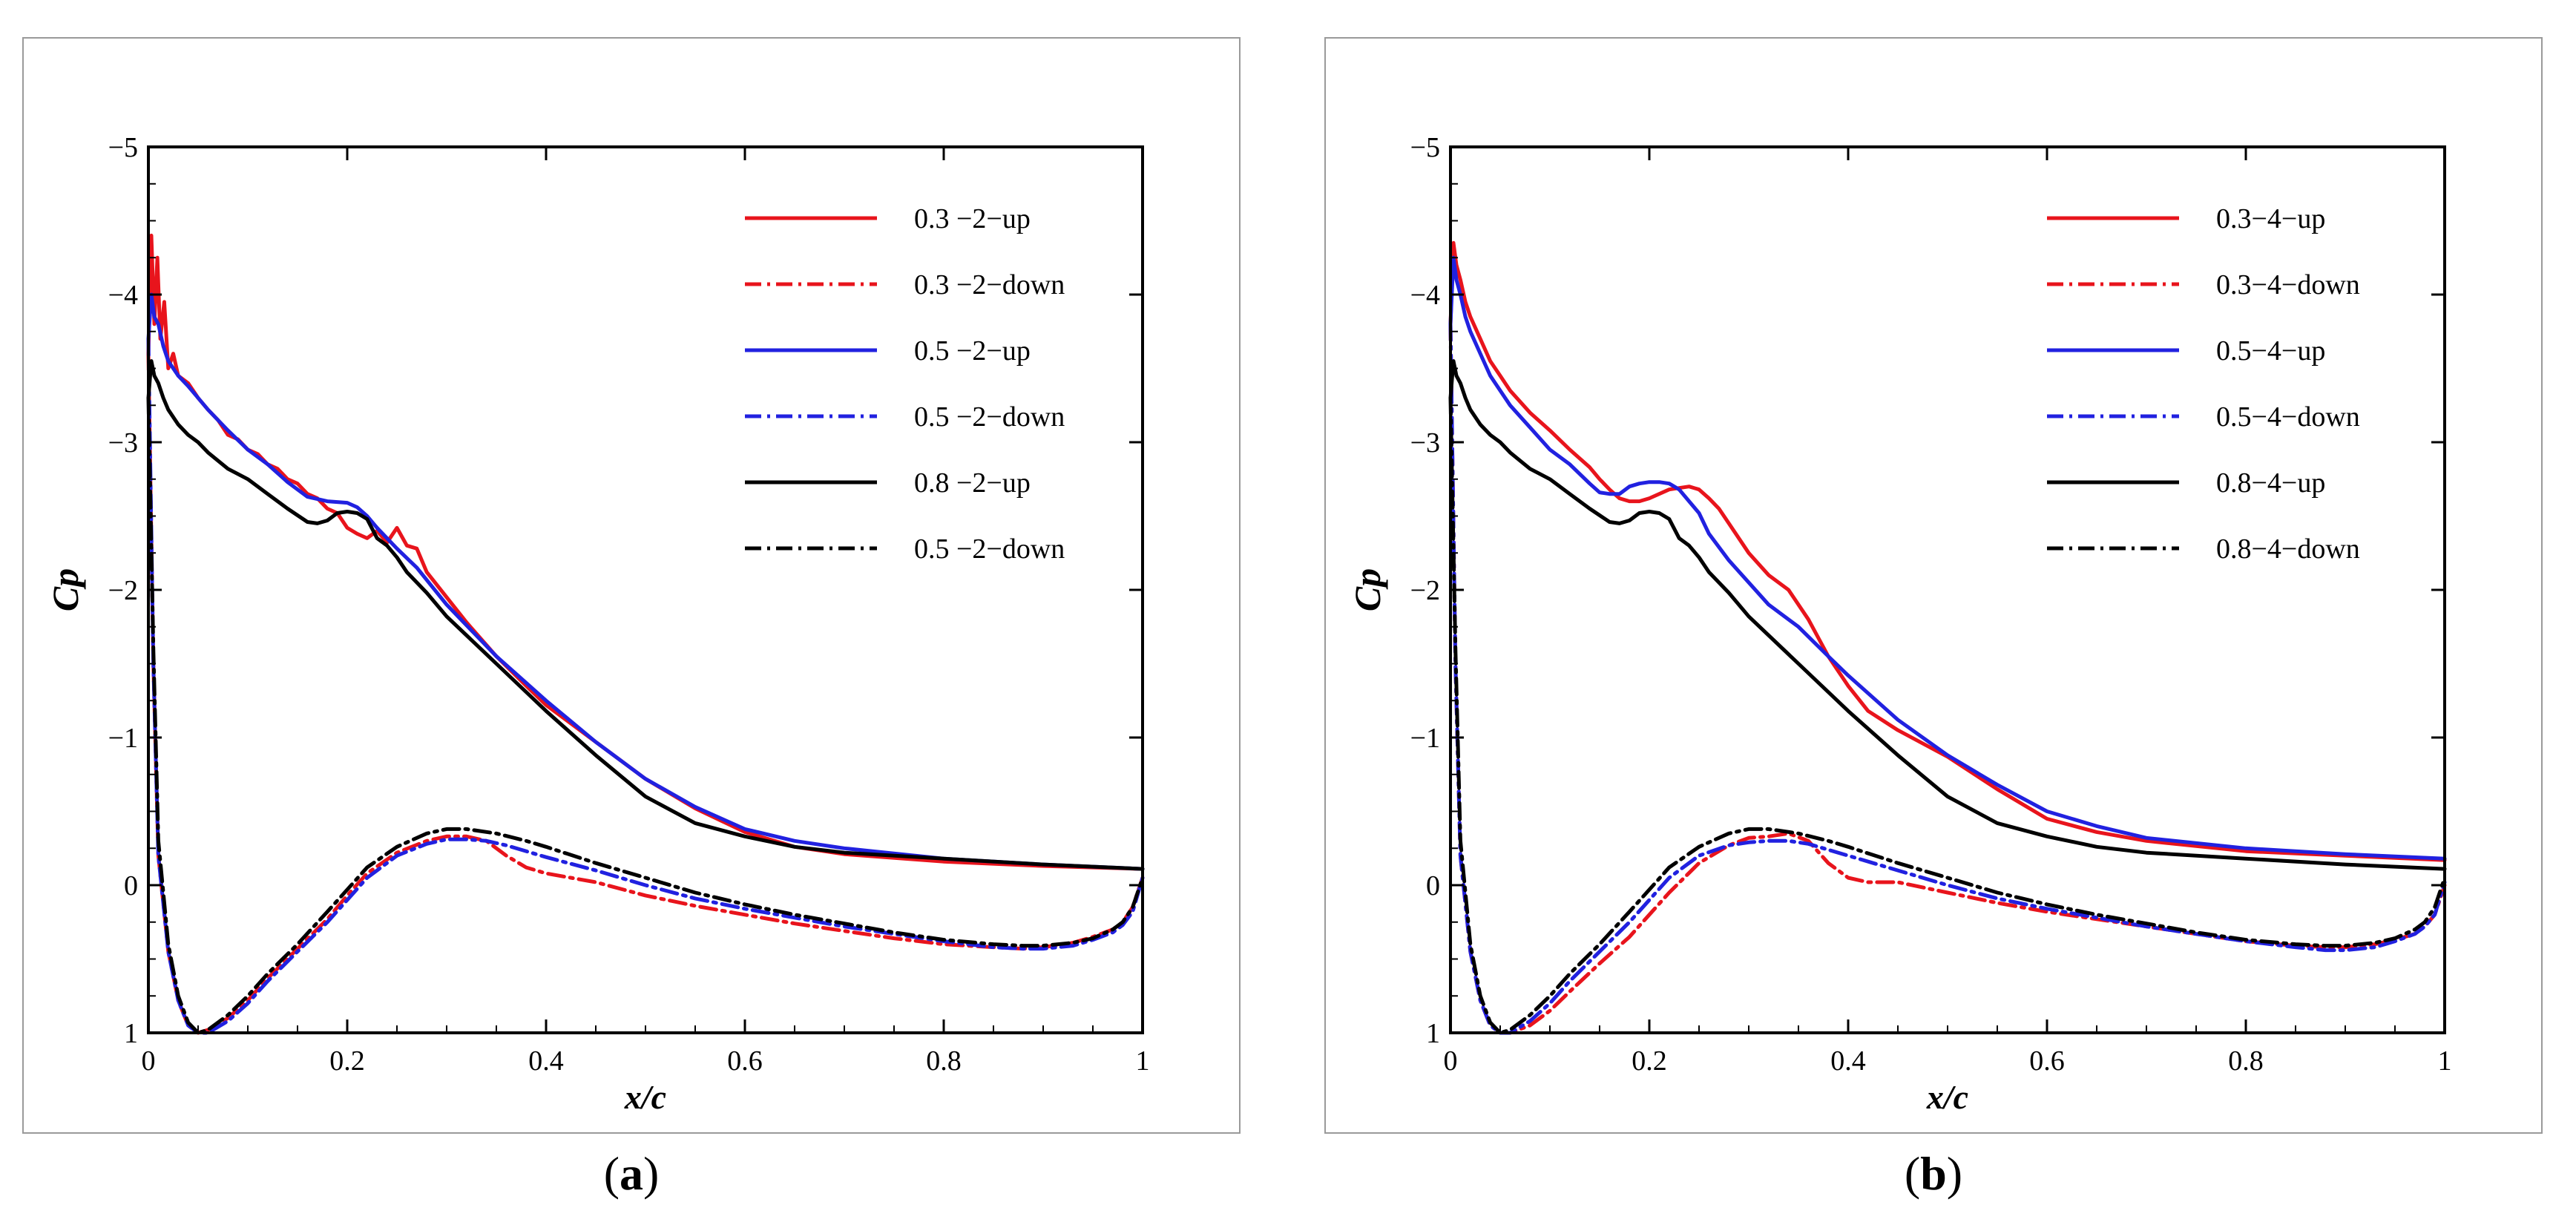  What do you see at coordinates (973, 218) in the screenshot?
I see `legend-label-0: 0.3 −2−up` at bounding box center [973, 218].